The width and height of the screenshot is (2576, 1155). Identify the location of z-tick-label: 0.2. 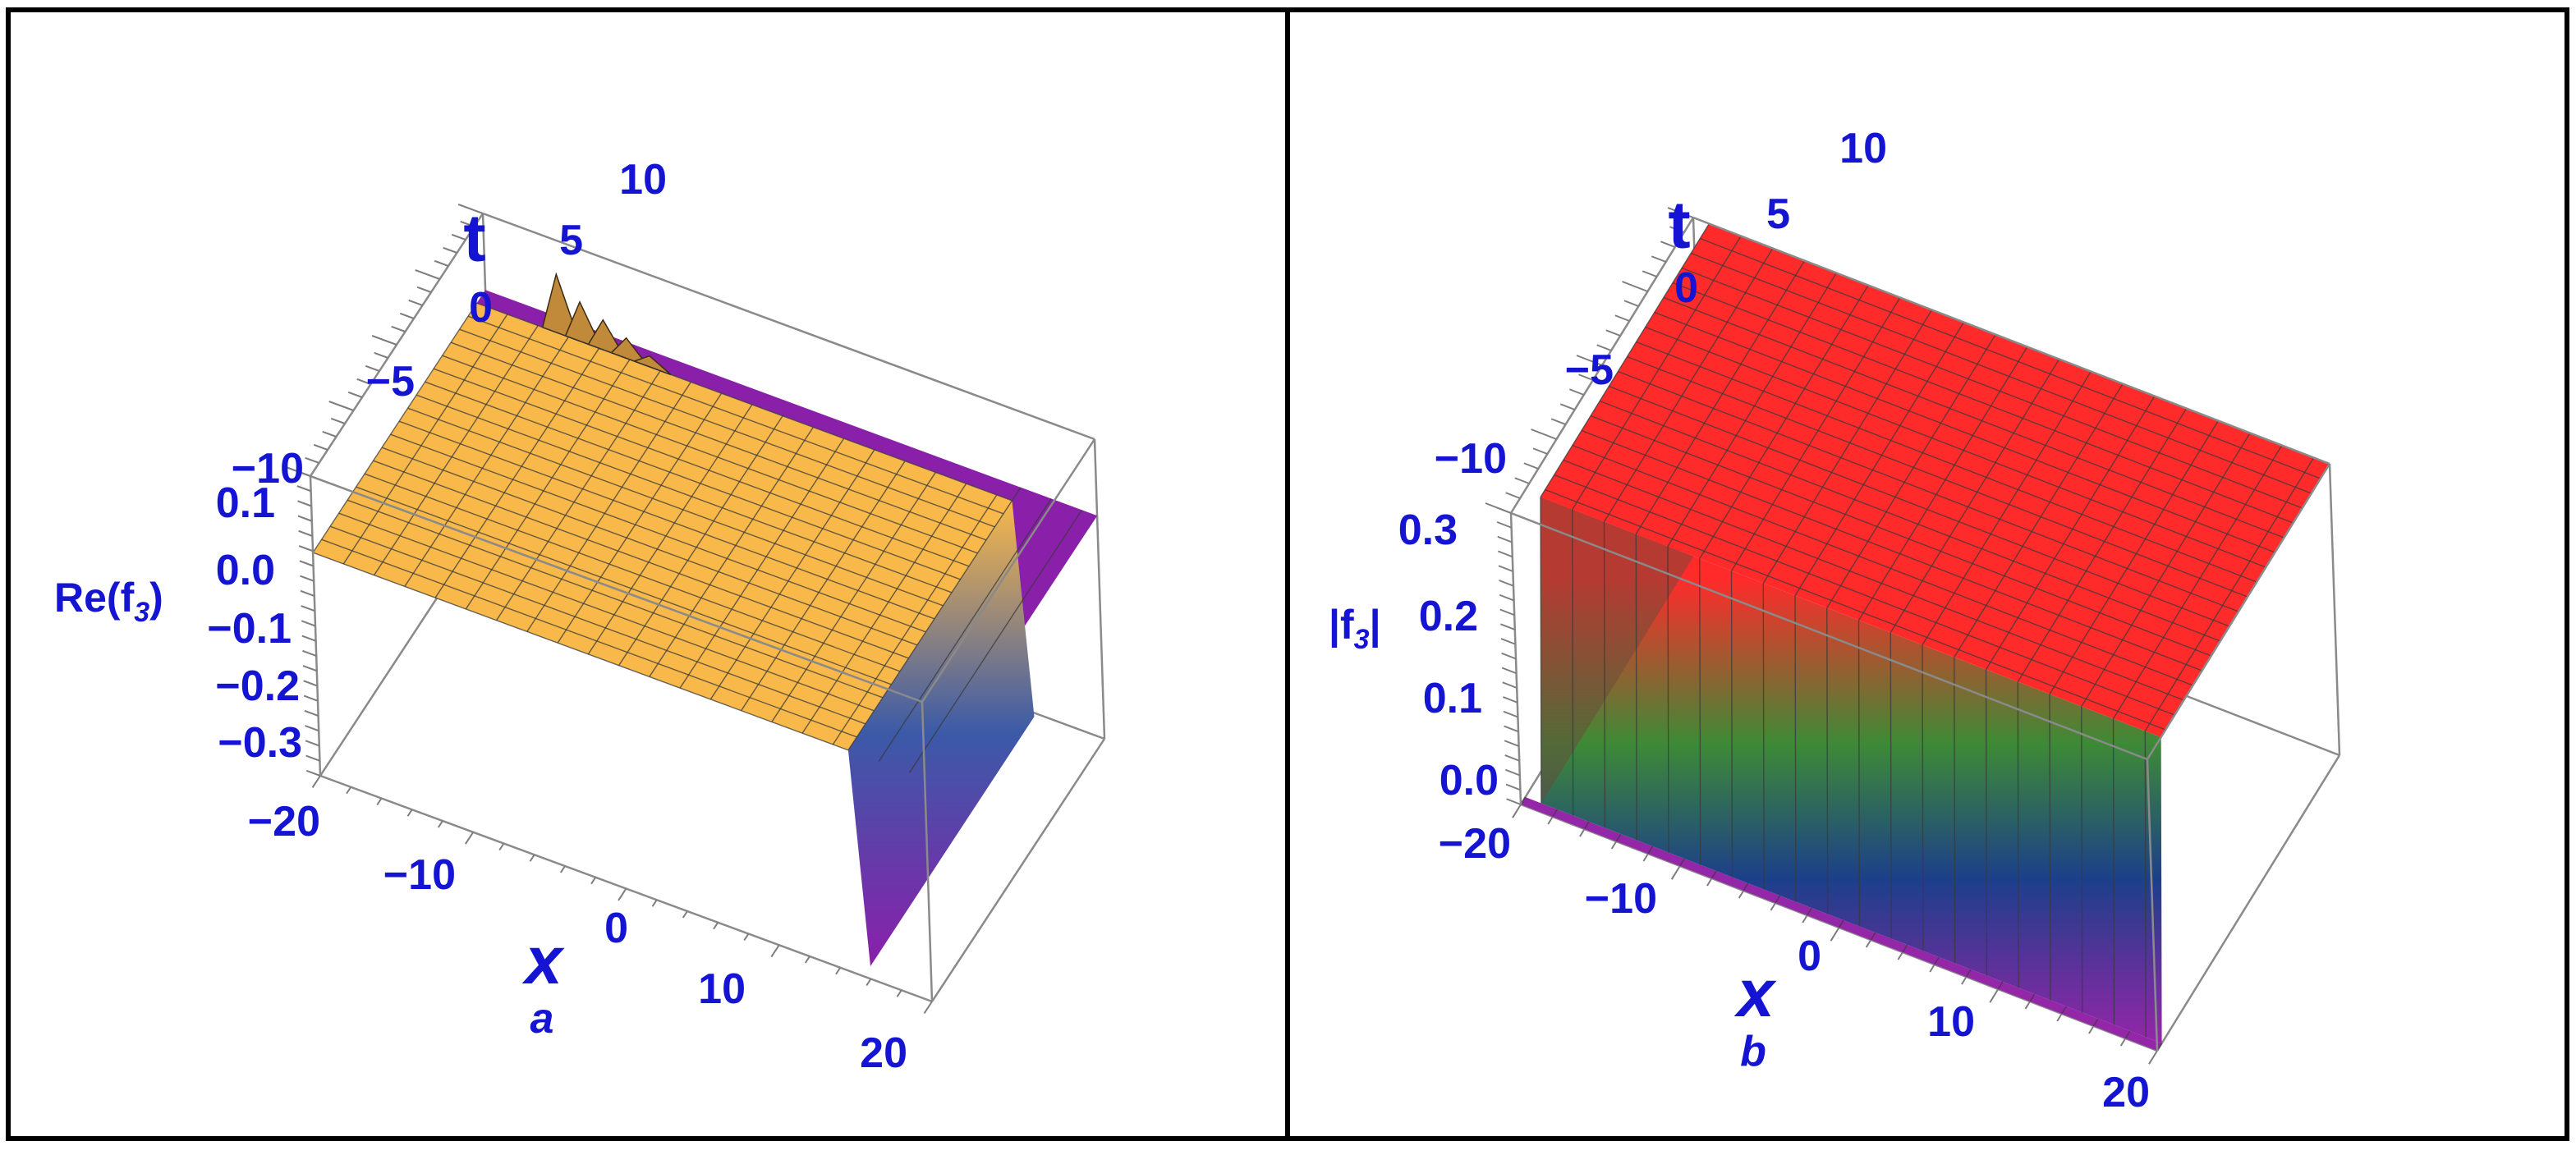
(1448, 616).